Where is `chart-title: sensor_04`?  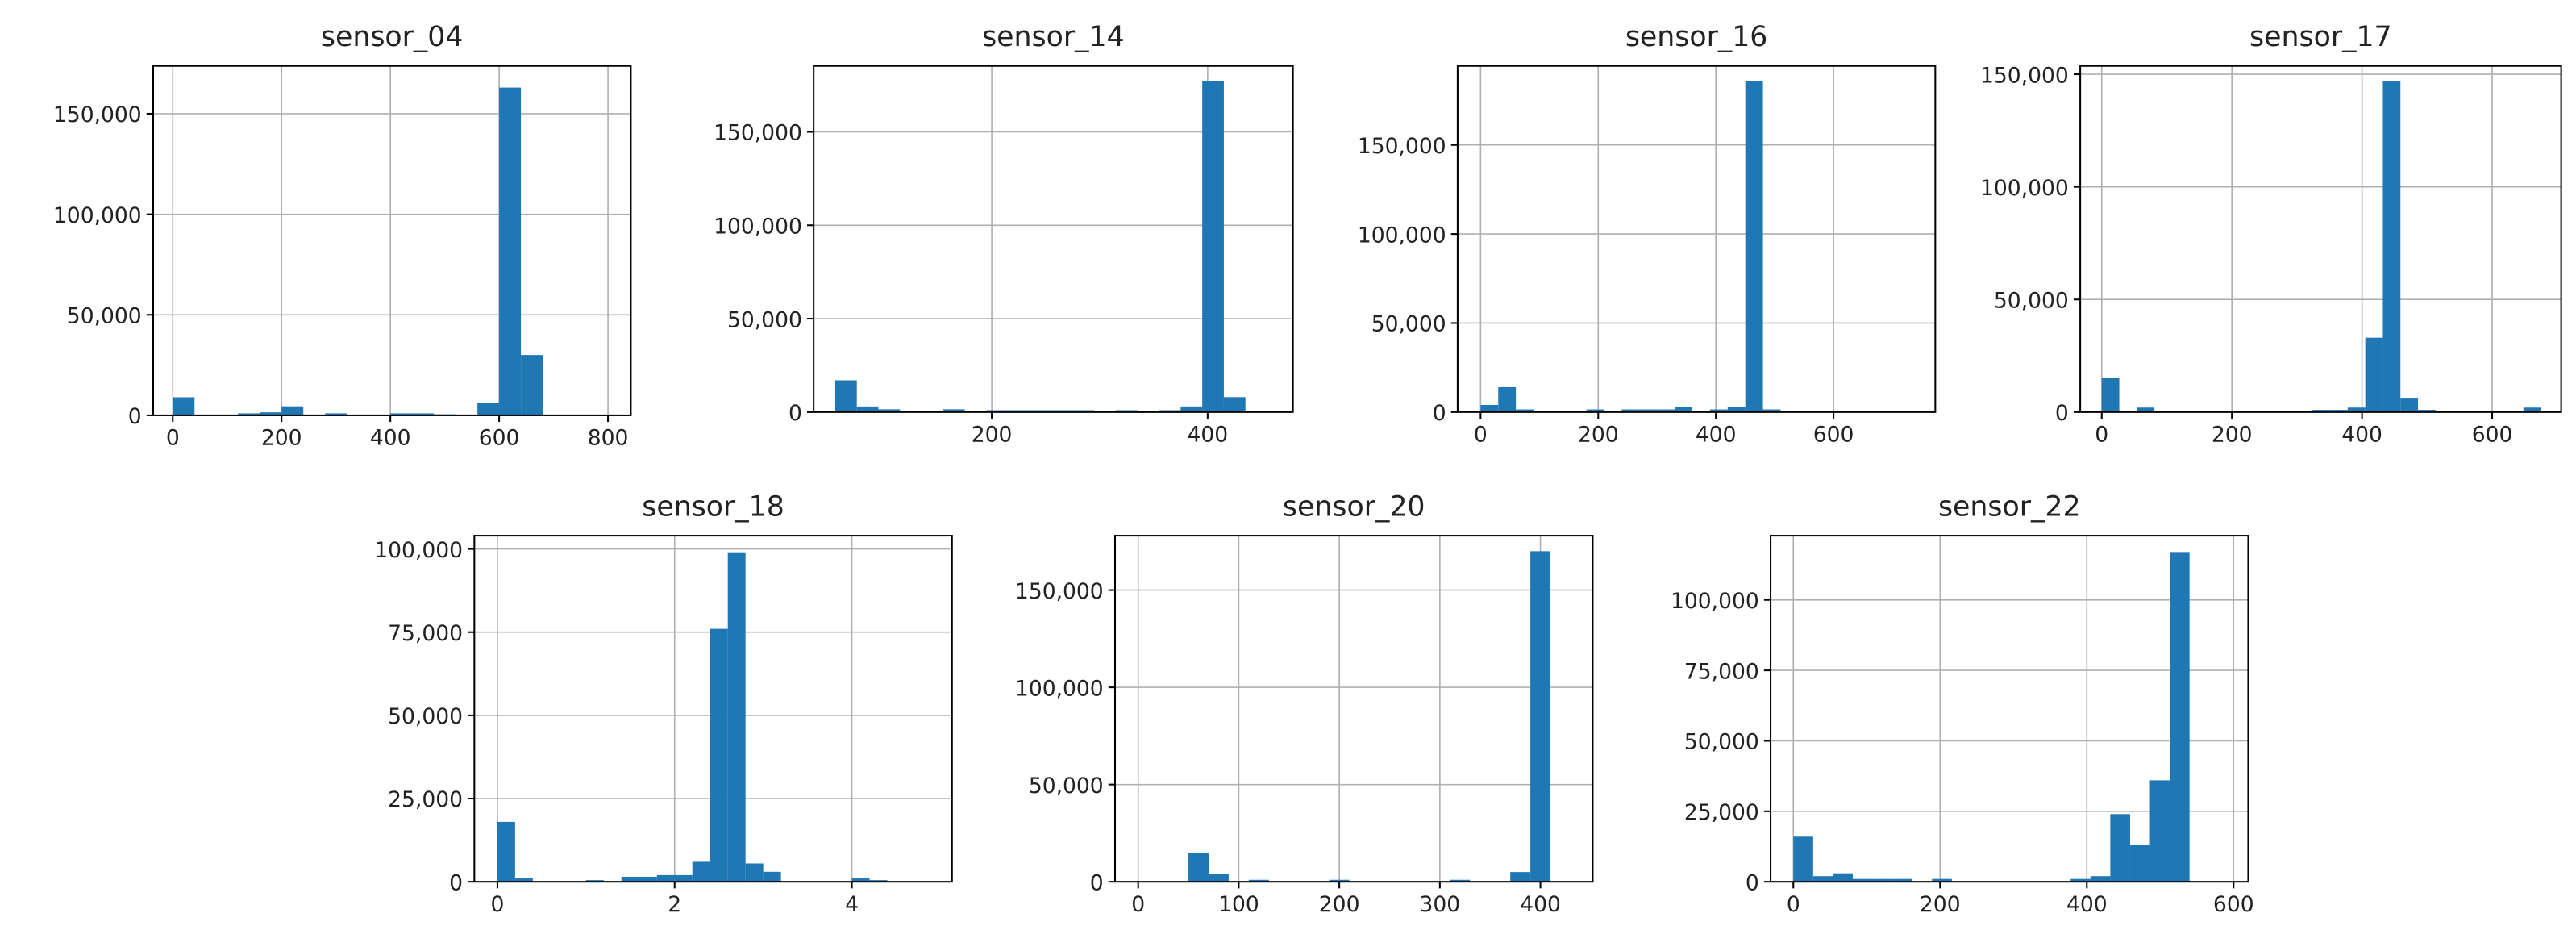 chart-title: sensor_04 is located at coordinates (392, 37).